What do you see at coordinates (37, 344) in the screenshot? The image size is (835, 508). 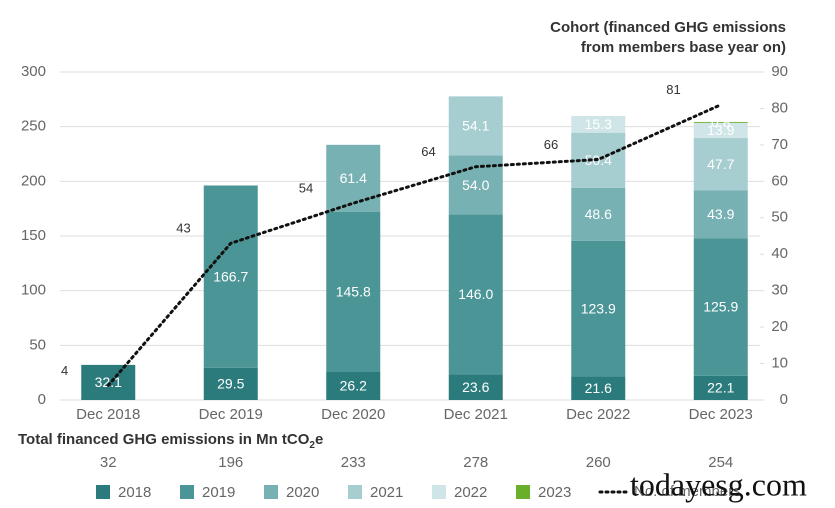 I see `y-tick-label: 50` at bounding box center [37, 344].